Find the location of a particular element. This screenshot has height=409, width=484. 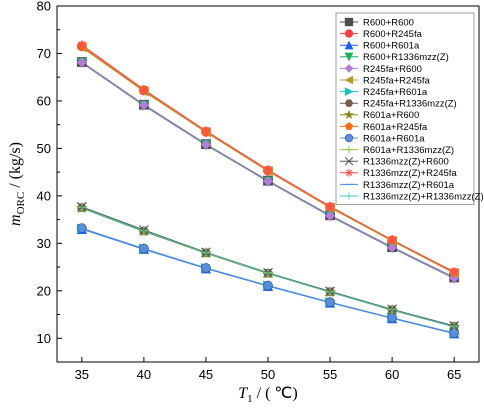

legend-label: R1336mzz(Z)+R1336mzz(Z) is located at coordinates (423, 196).